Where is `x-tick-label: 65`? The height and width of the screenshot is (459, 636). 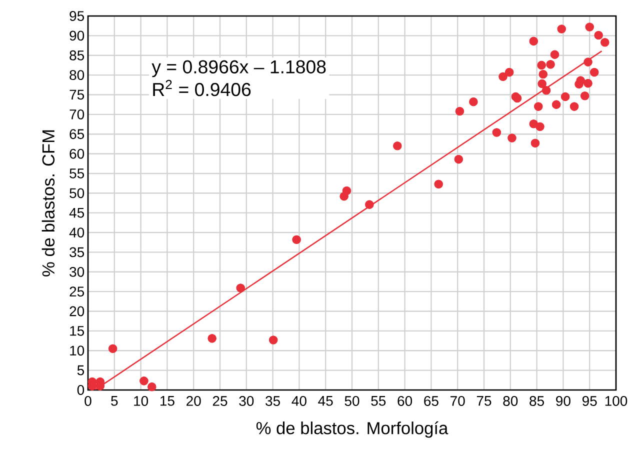 x-tick-label: 65 is located at coordinates (431, 401).